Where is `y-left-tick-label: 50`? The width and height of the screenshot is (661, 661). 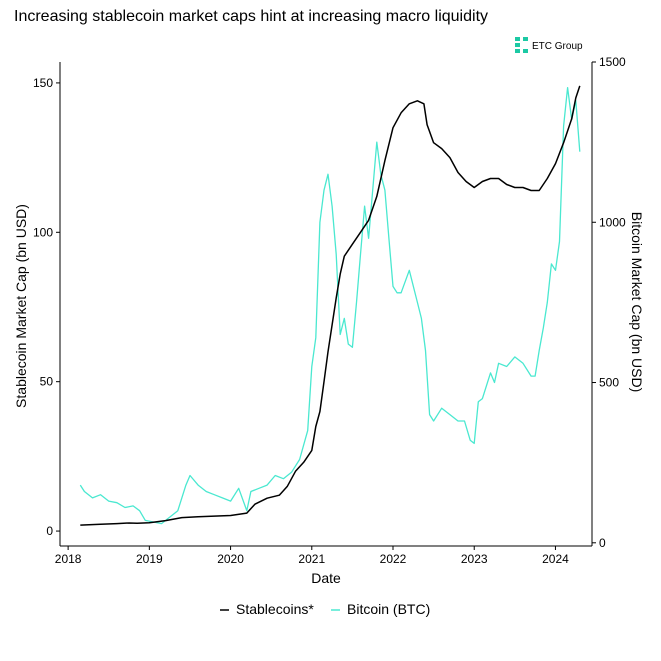
y-left-tick-label: 50 is located at coordinates (47, 382).